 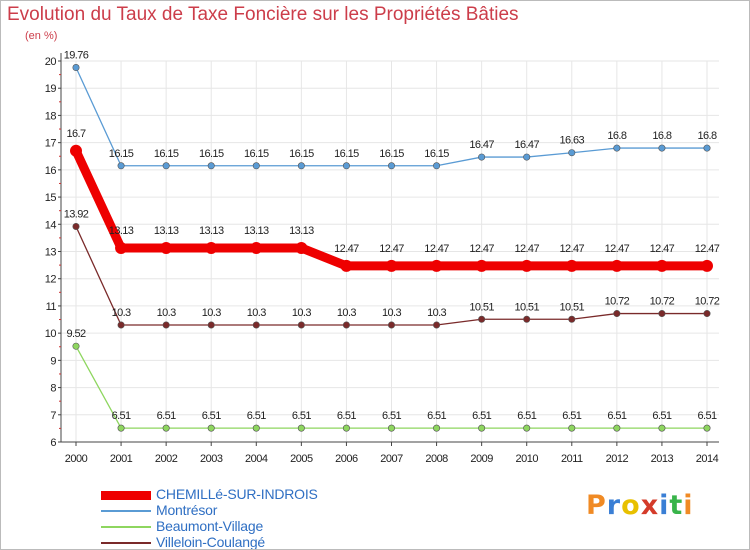 I want to click on x-tick-label: 2001, so click(x=121, y=459).